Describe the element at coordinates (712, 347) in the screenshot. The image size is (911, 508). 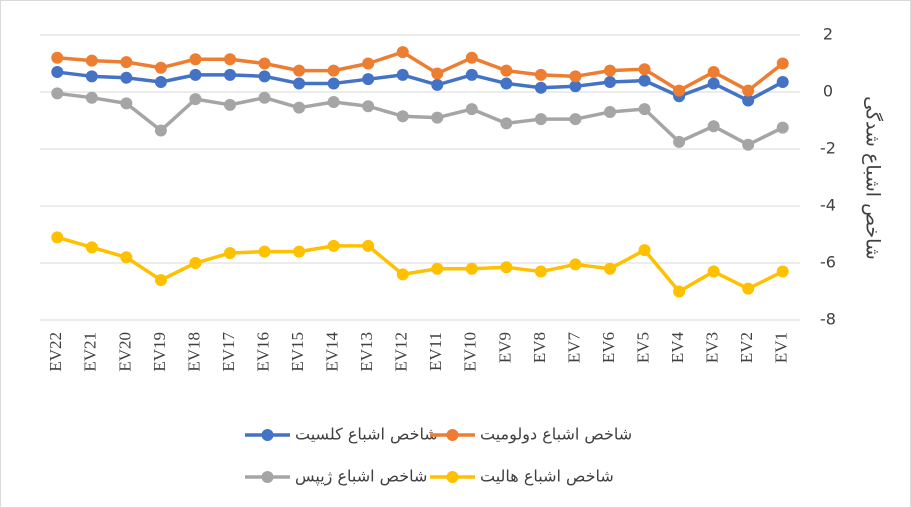
I see `x-tick-label: EV3` at that location.